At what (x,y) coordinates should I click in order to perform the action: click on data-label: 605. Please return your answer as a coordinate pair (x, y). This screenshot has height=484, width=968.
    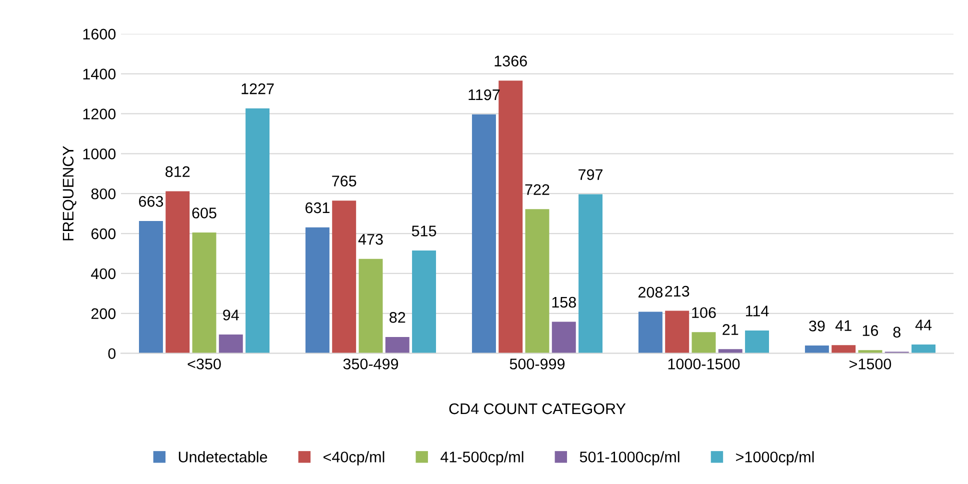
    Looking at the image, I should click on (204, 213).